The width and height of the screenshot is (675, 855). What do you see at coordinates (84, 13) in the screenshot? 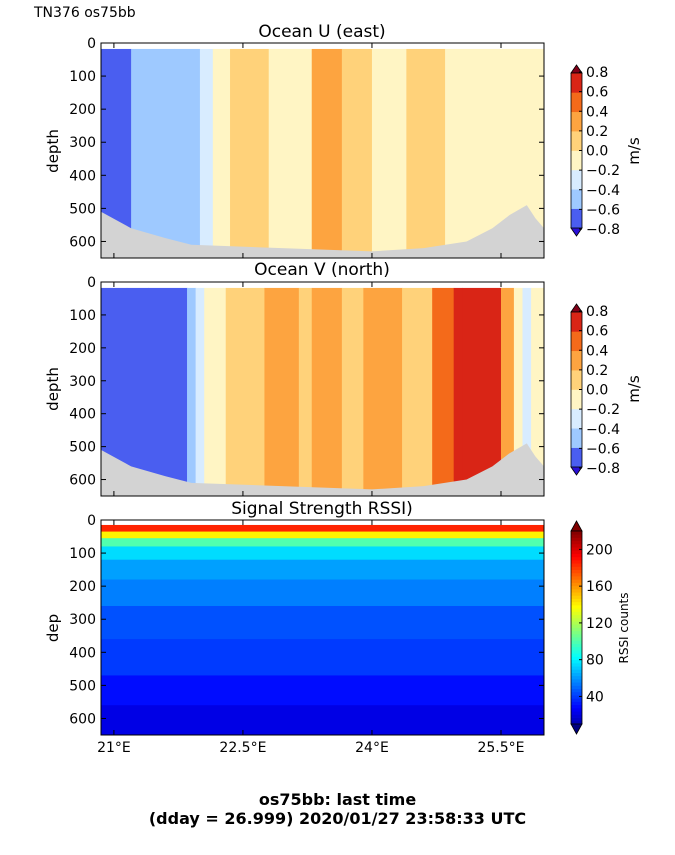
I see `cruise-label: TN376 os75bb` at bounding box center [84, 13].